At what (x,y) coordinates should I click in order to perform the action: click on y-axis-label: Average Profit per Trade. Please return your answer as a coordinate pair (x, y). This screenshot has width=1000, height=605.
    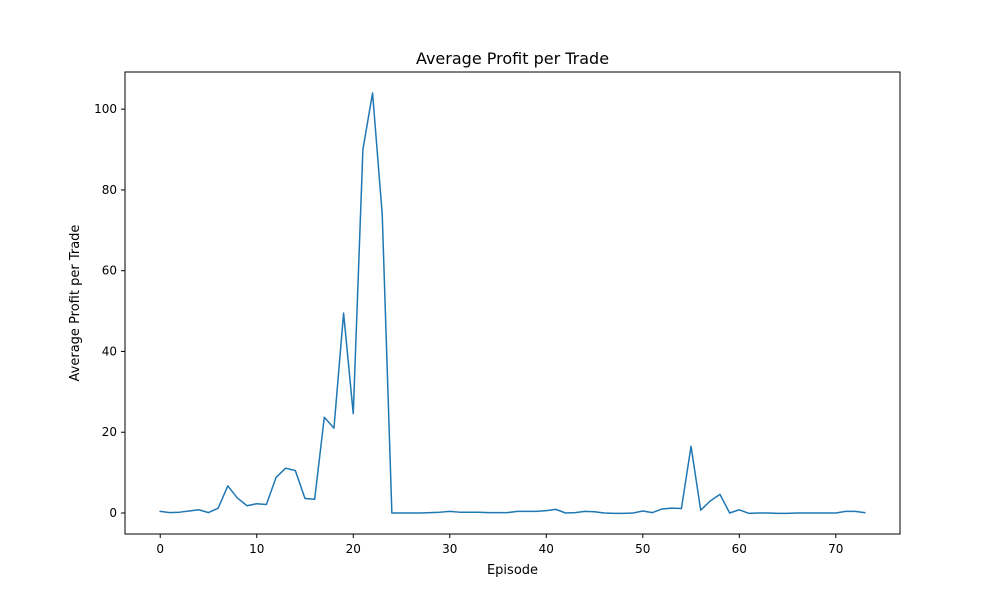
    Looking at the image, I should click on (75, 303).